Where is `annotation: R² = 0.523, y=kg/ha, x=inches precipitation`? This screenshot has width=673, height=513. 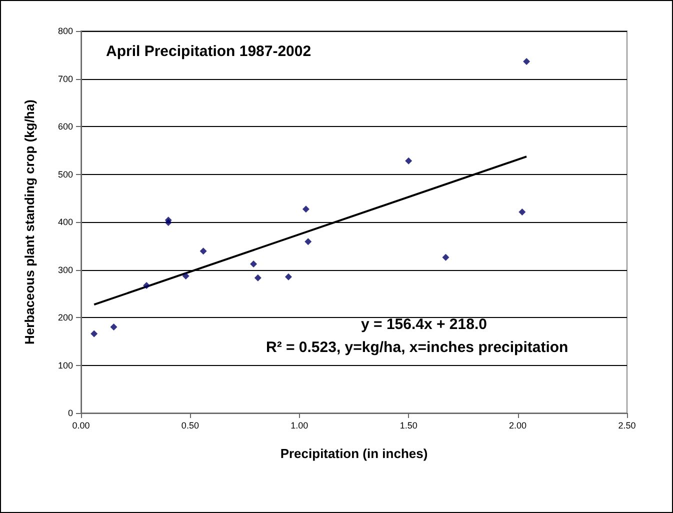 annotation: R² = 0.523, y=kg/ha, x=inches precipitation is located at coordinates (417, 347).